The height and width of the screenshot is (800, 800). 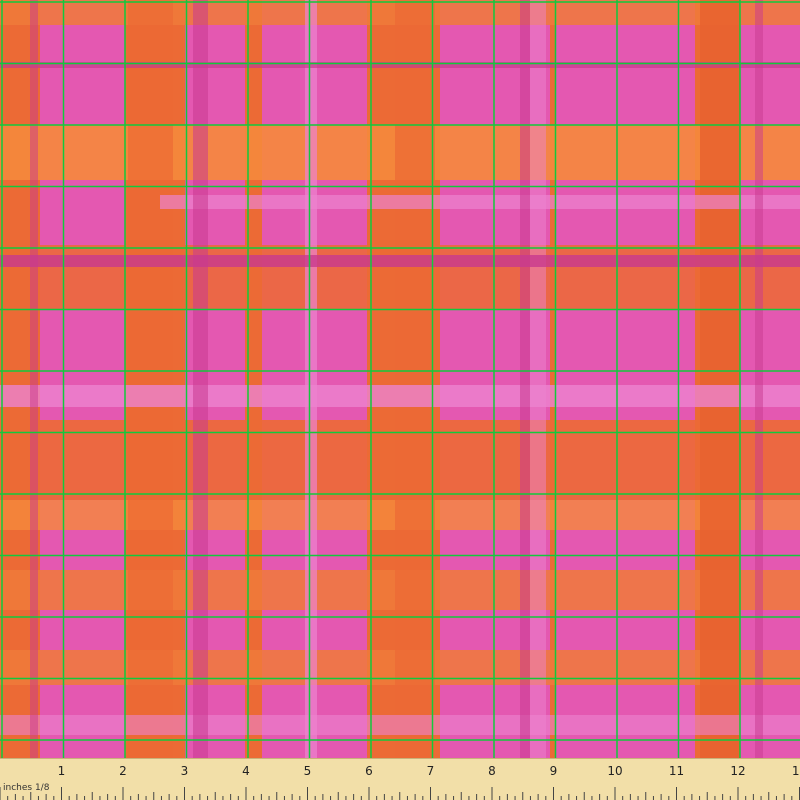 I want to click on ruler-tick-label: 4, so click(x=246, y=771).